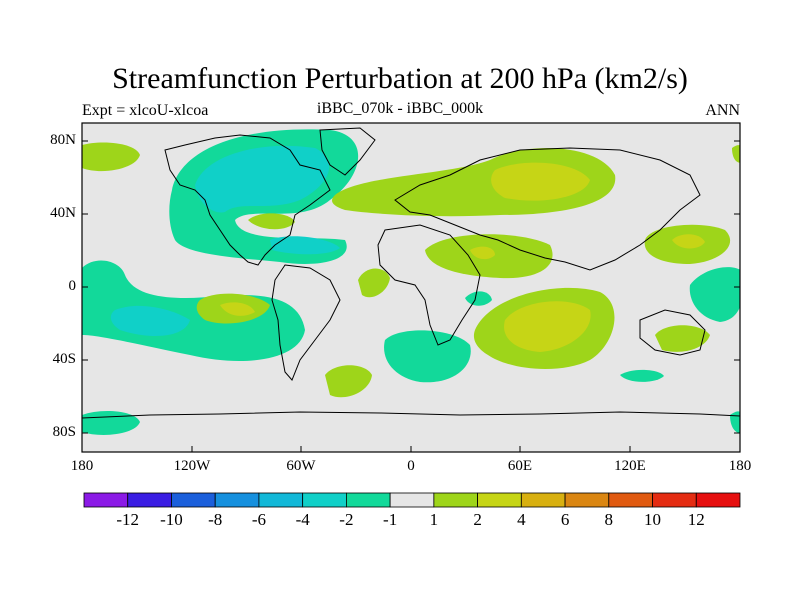 Image resolution: width=800 pixels, height=600 pixels. What do you see at coordinates (478, 298) in the screenshot?
I see `contour-eafrica-neg2` at bounding box center [478, 298].